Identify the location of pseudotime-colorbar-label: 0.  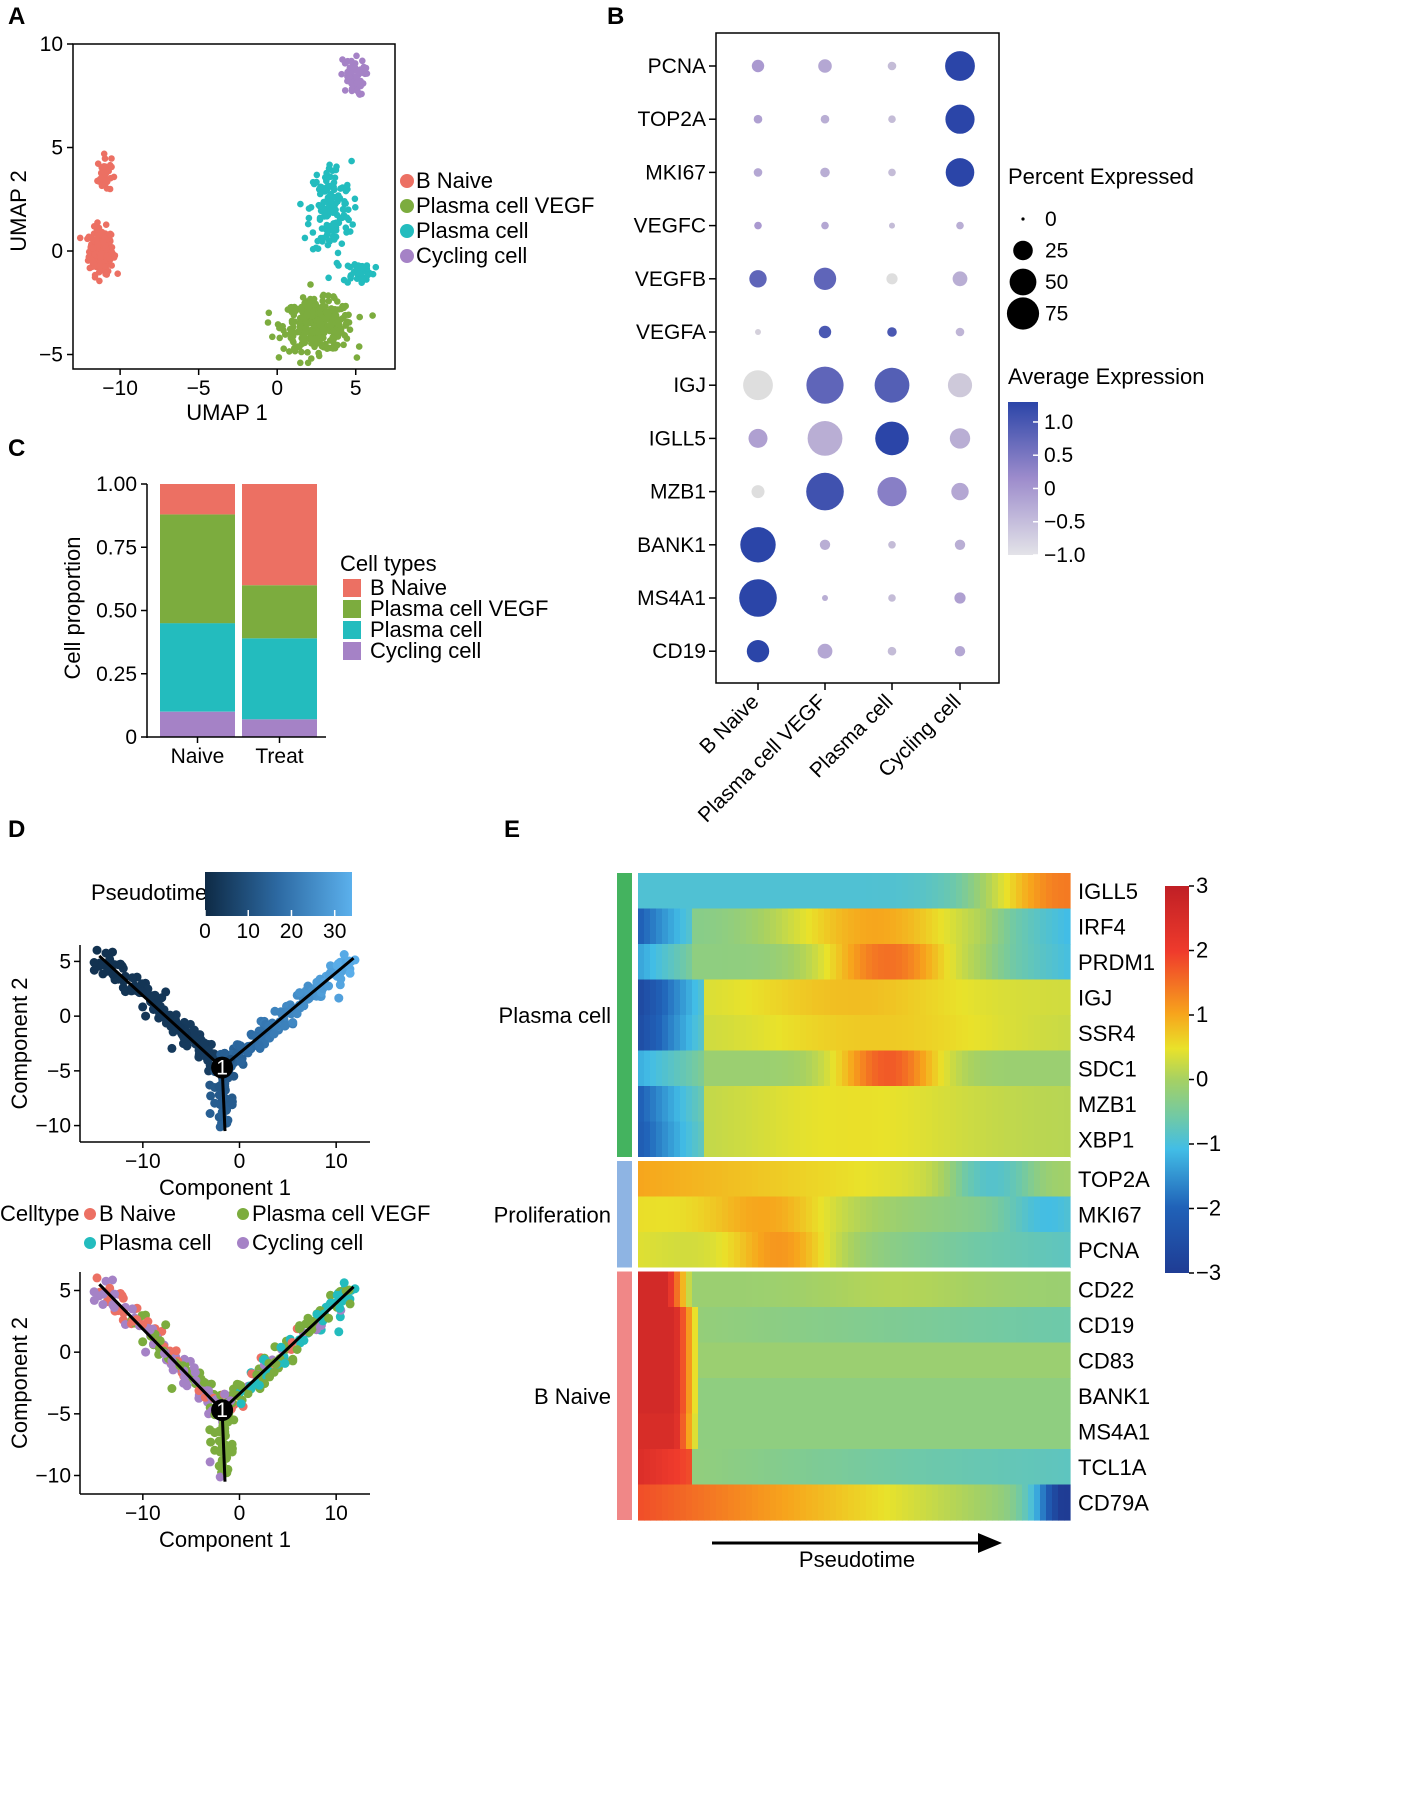
(205, 931).